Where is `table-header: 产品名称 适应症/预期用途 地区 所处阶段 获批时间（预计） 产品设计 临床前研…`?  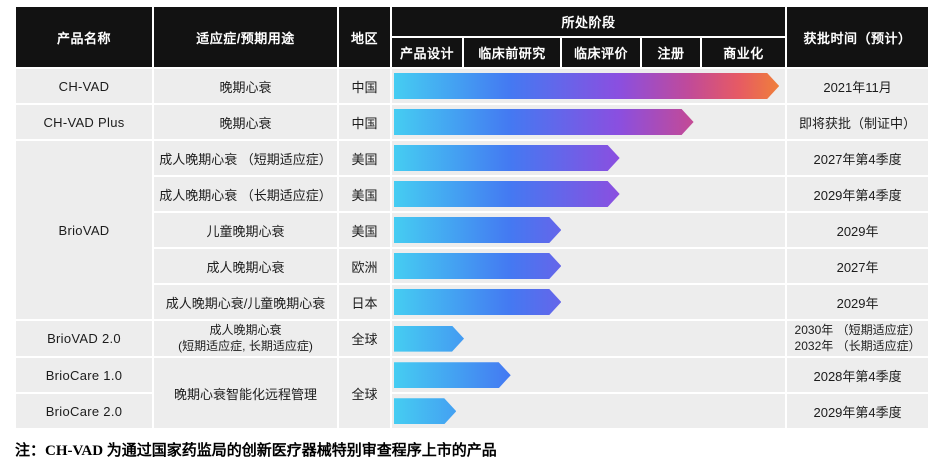 table-header: 产品名称 适应症/预期用途 地区 所处阶段 获批时间（预计） 产品设计 临床前研… is located at coordinates (472, 37).